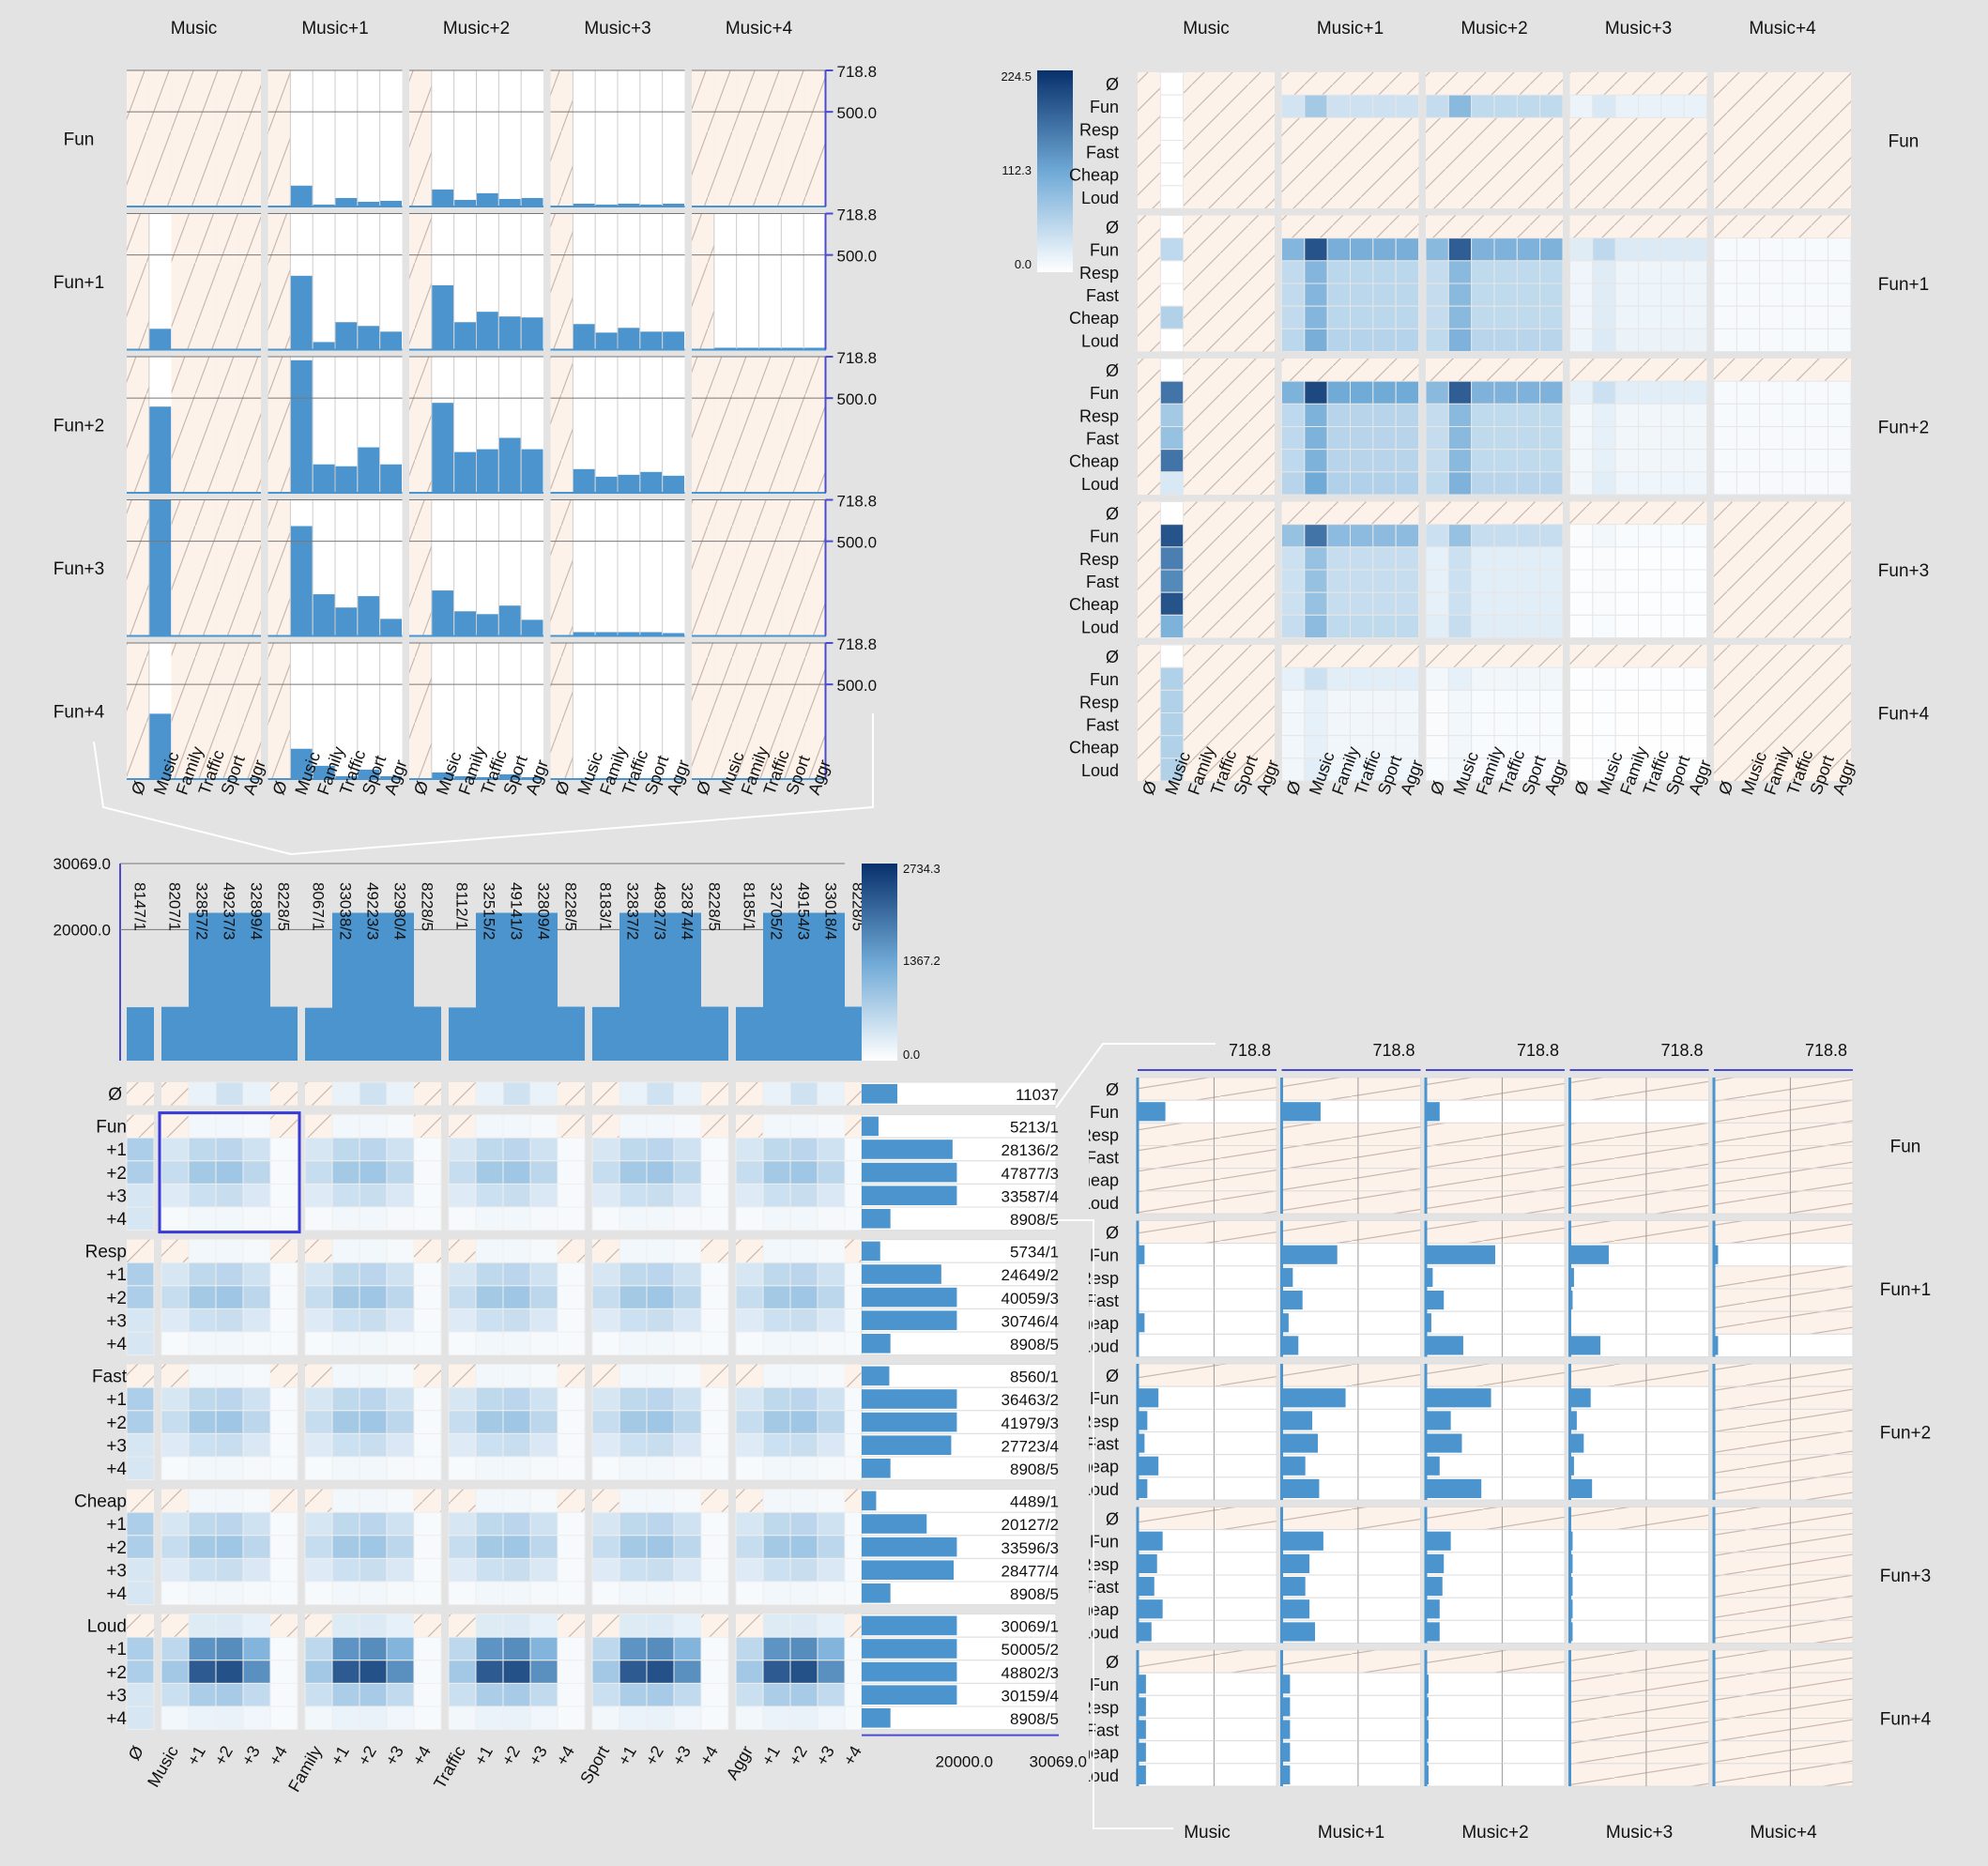 The width and height of the screenshot is (1988, 1866). What do you see at coordinates (79, 426) in the screenshot?
I see `row-header: Fun+2` at bounding box center [79, 426].